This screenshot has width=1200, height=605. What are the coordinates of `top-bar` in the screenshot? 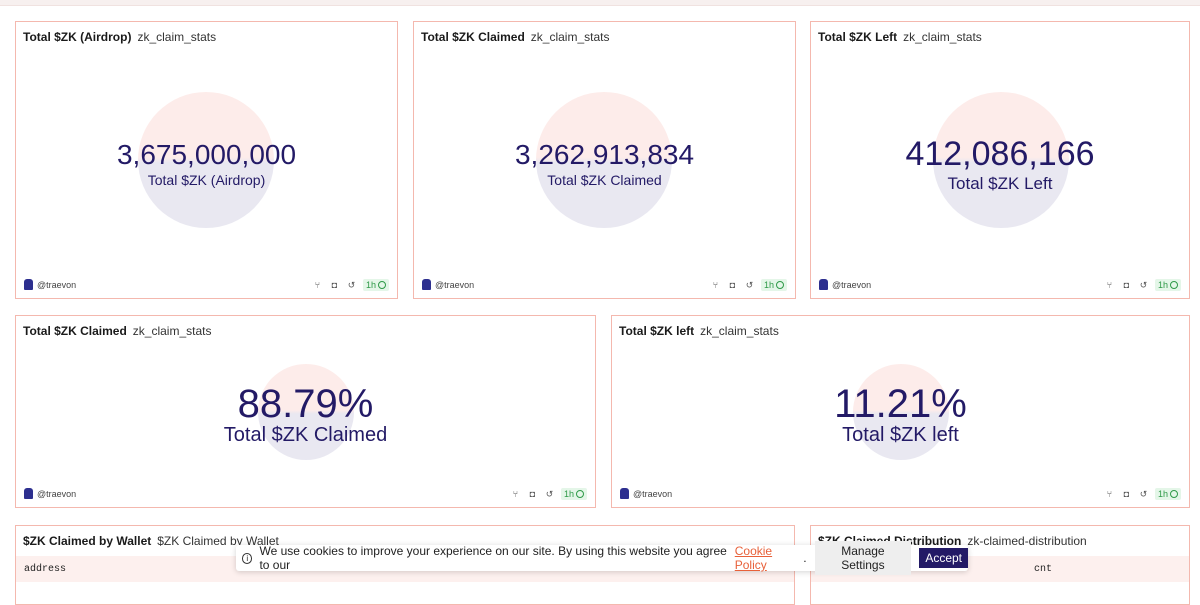 It's located at (600, 3).